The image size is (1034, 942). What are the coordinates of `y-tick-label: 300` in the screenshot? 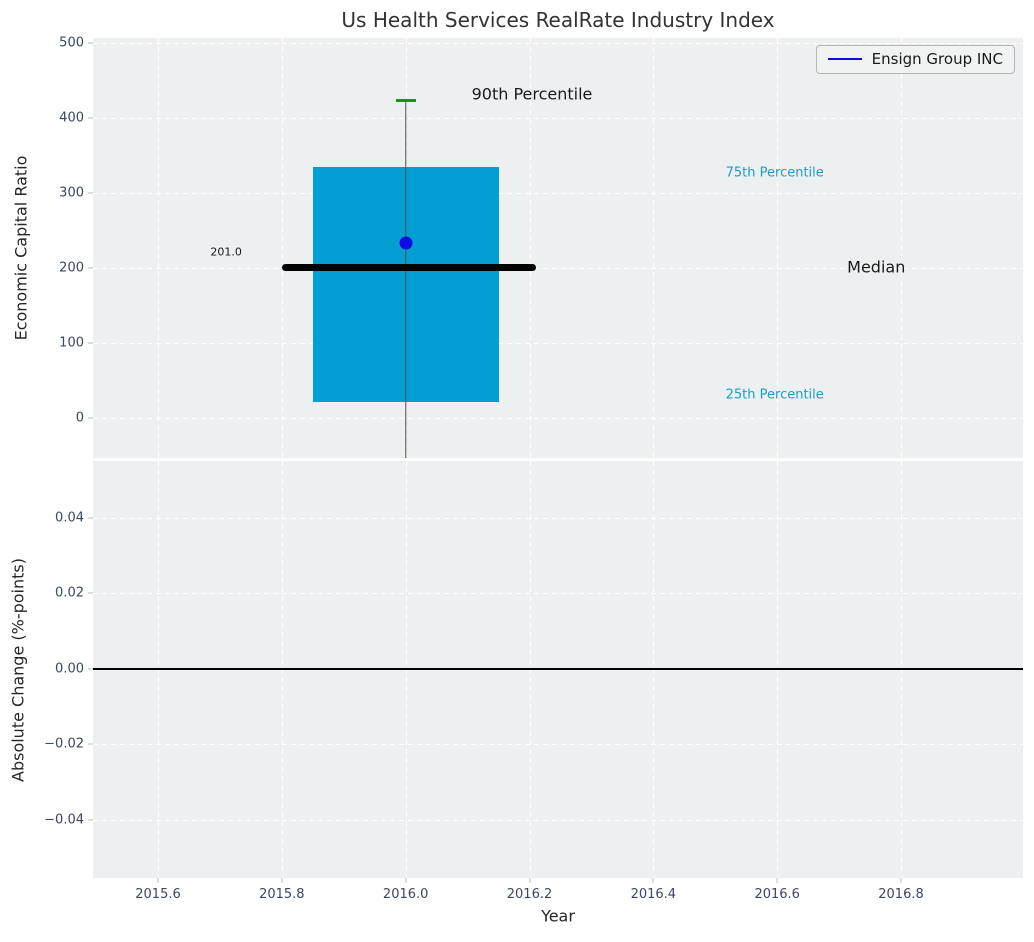 It's located at (71, 193).